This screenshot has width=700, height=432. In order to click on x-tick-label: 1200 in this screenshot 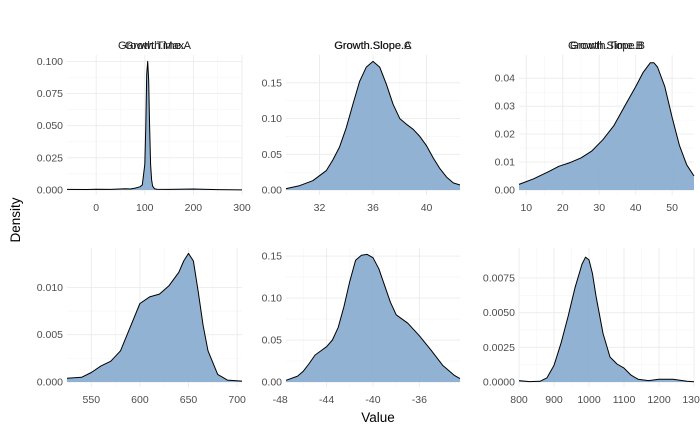, I will do `click(659, 400)`.